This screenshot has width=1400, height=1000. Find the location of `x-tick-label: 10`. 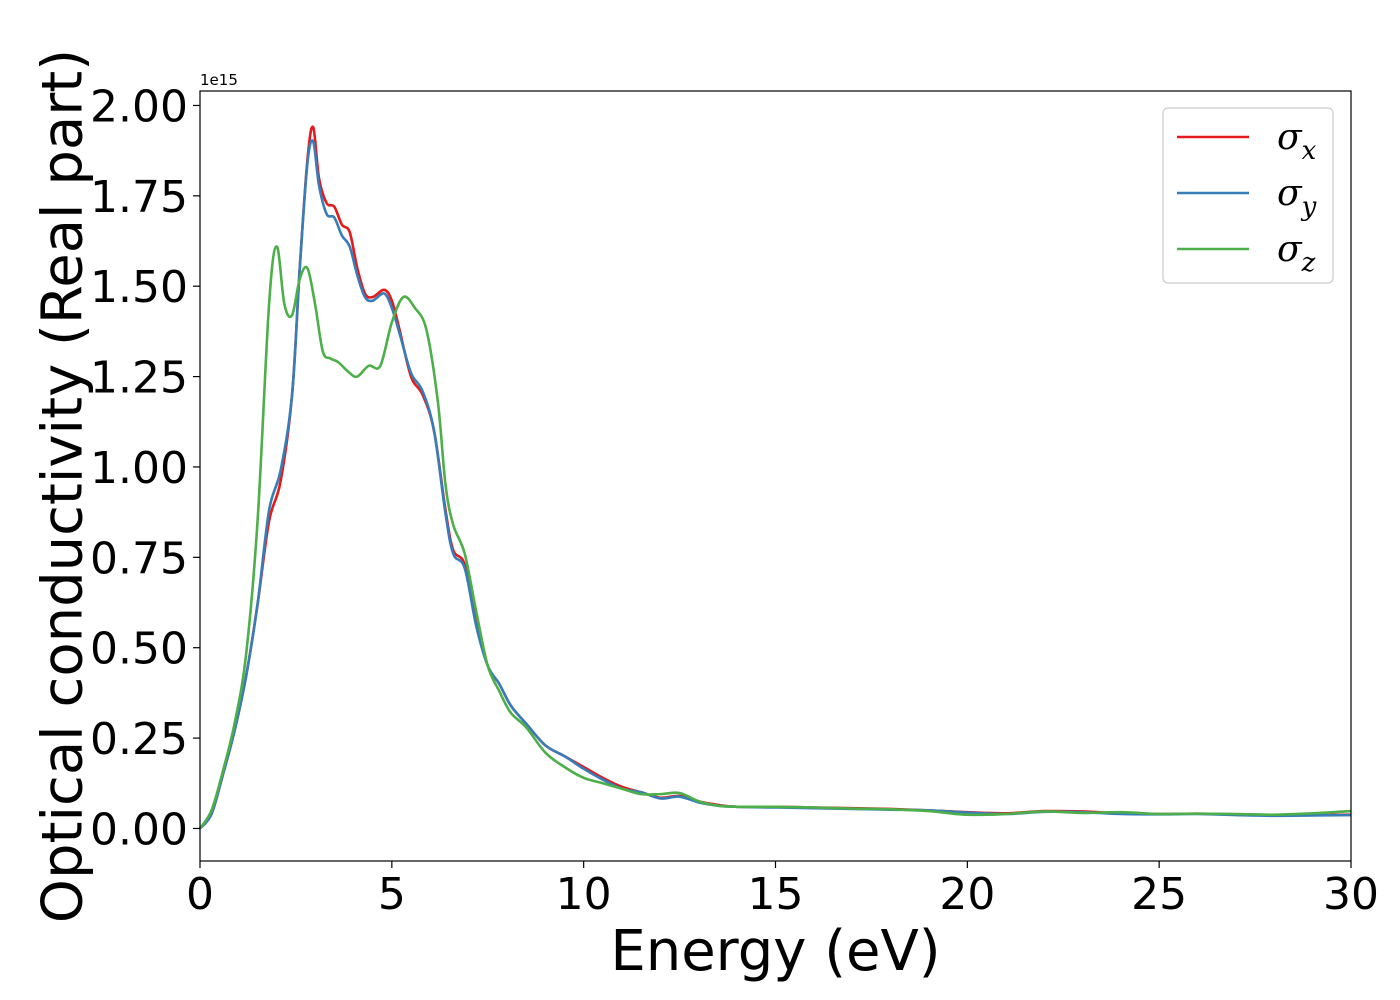

x-tick-label: 10 is located at coordinates (584, 894).